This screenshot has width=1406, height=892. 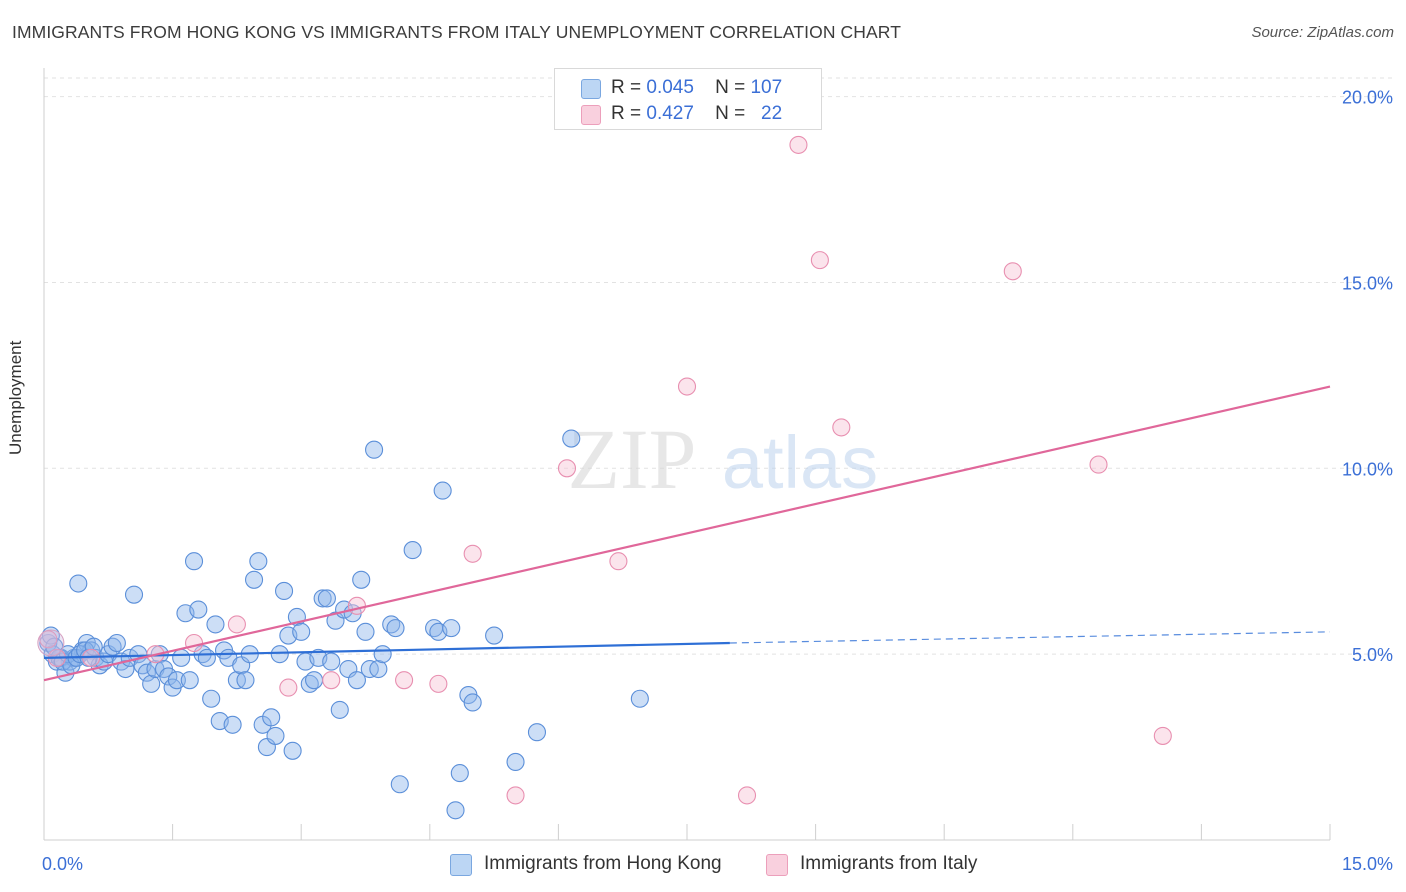 What do you see at coordinates (800, 462) in the screenshot?
I see `watermark-atlas: atlas` at bounding box center [800, 462].